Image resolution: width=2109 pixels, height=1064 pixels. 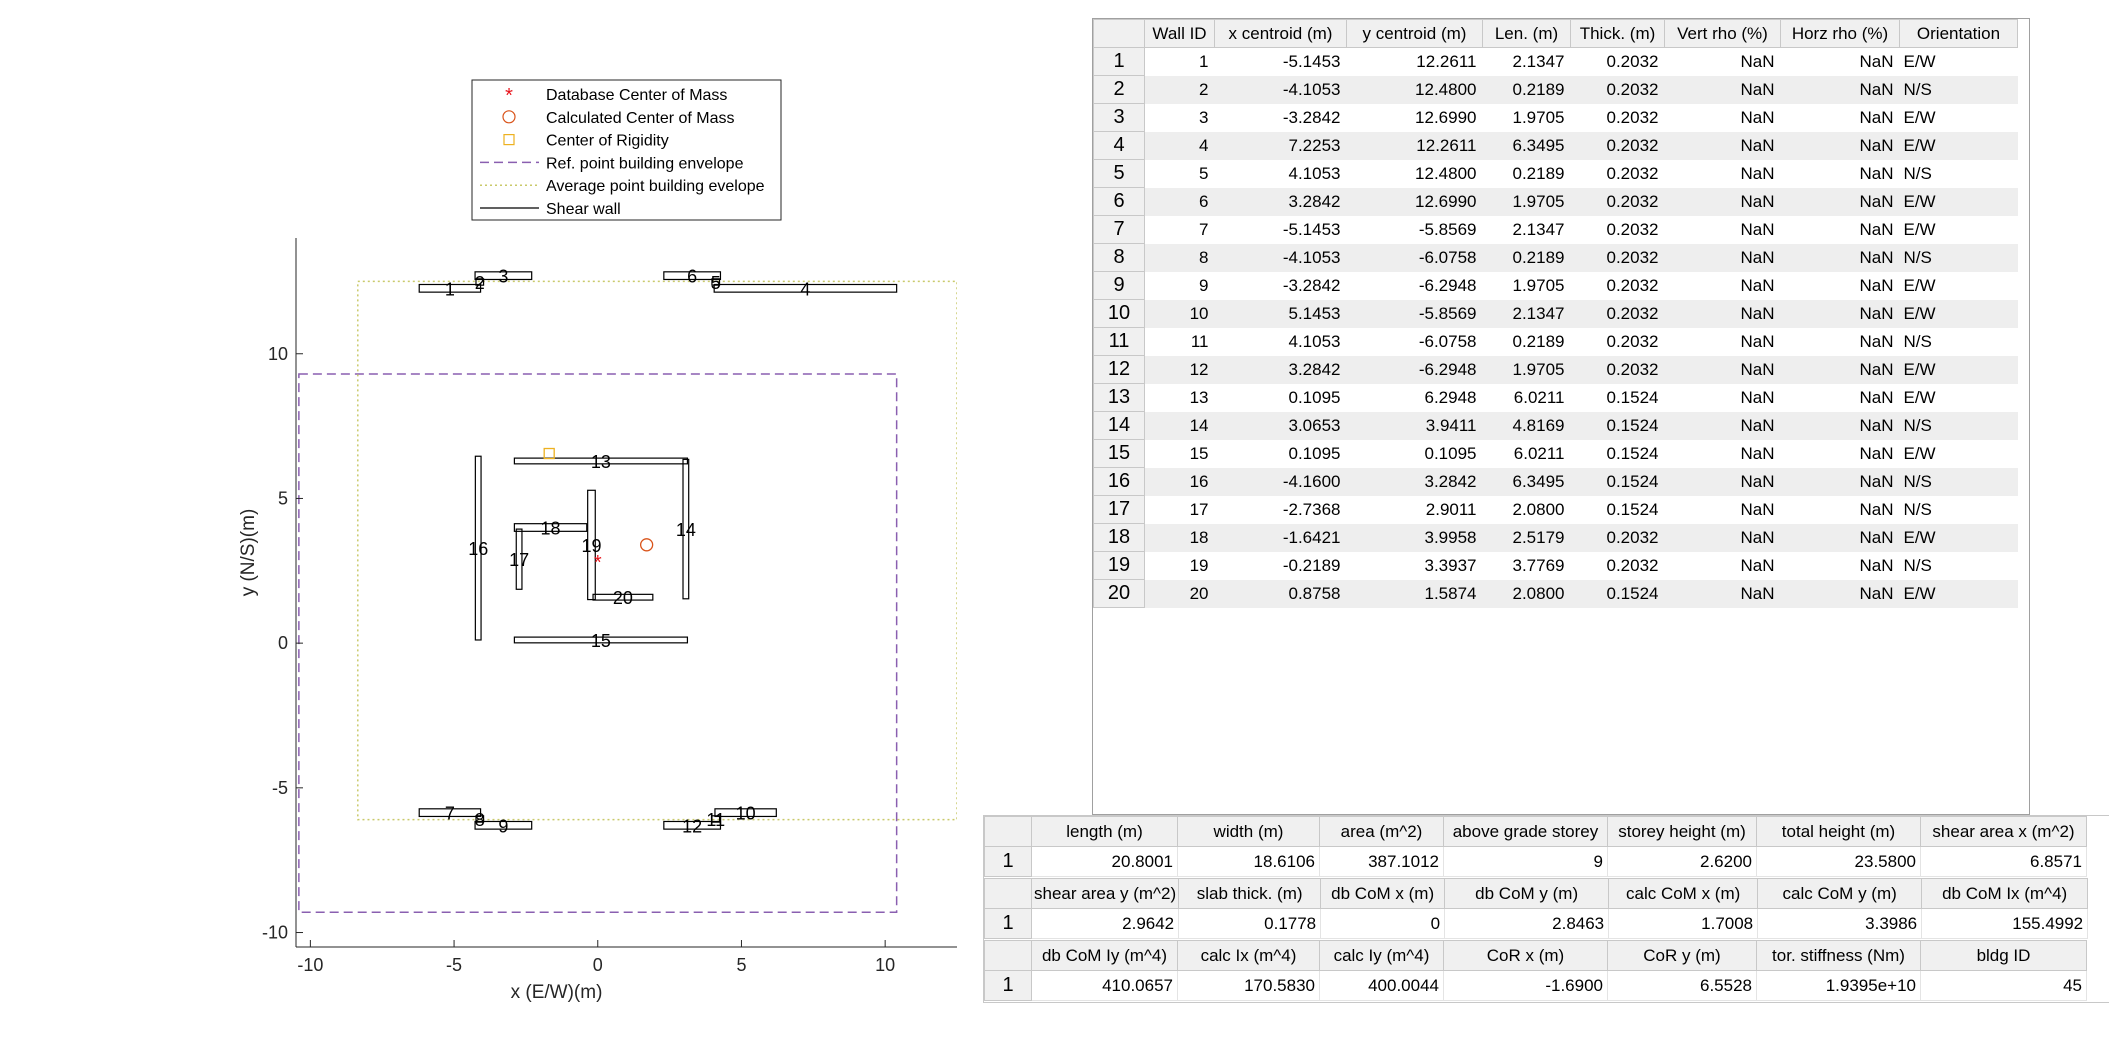 I want to click on row-header: 4, so click(x=1119, y=145).